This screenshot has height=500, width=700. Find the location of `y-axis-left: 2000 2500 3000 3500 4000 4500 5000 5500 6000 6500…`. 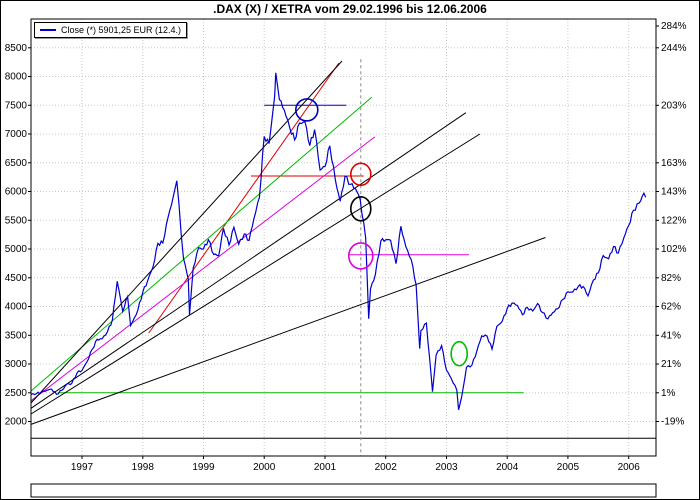

y-axis-left: 2000 2500 3000 3500 4000 4500 5000 5500 6000 6500… is located at coordinates (18, 235).